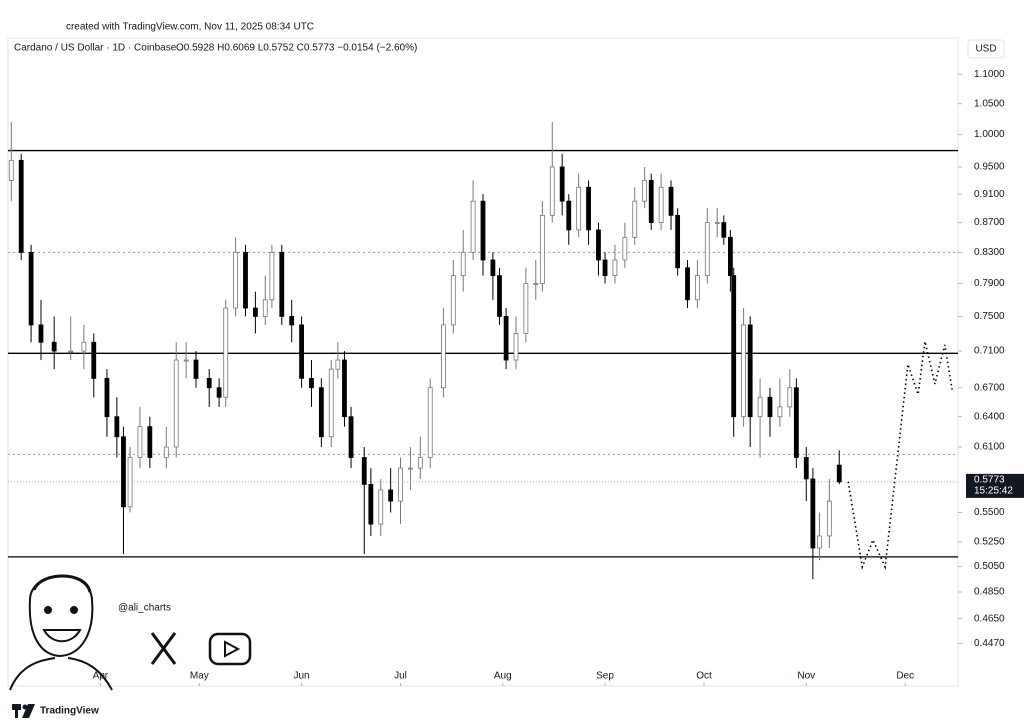 The height and width of the screenshot is (728, 1024). Describe the element at coordinates (989, 387) in the screenshot. I see `y-tick-label: 0.6700` at that location.